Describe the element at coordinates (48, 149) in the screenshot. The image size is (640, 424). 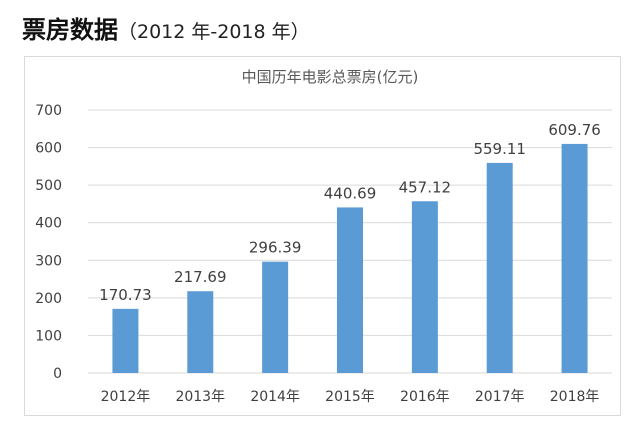
I see `y-tick-label: 600` at that location.